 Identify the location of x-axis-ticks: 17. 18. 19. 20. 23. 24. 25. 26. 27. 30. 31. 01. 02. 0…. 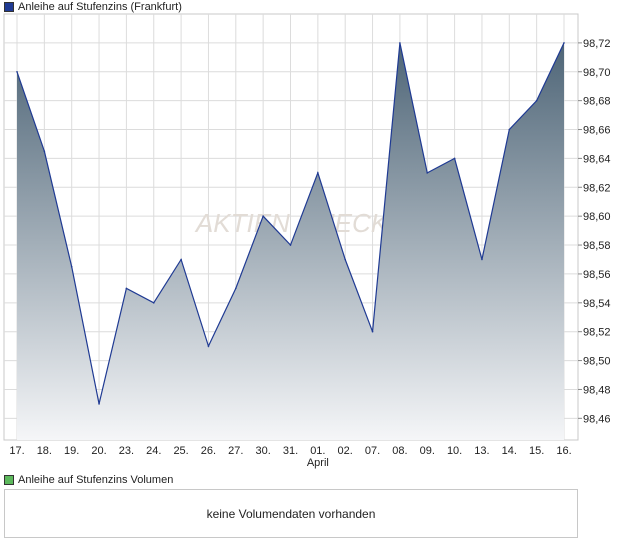
(290, 457).